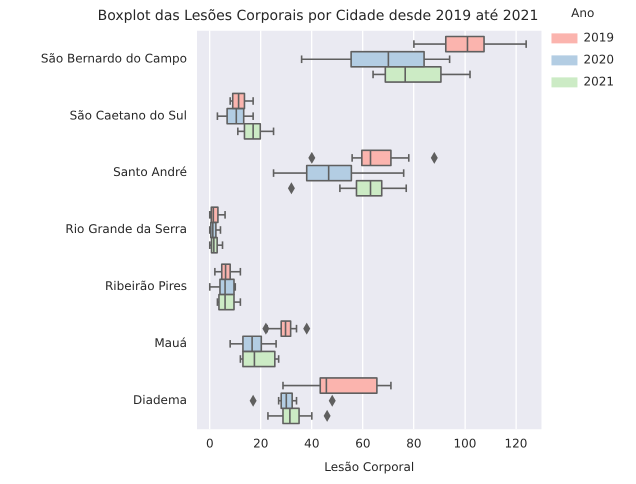 Image resolution: width=636 pixels, height=484 pixels. I want to click on y-tick-label: São Bernardo do Campo, so click(113, 58).